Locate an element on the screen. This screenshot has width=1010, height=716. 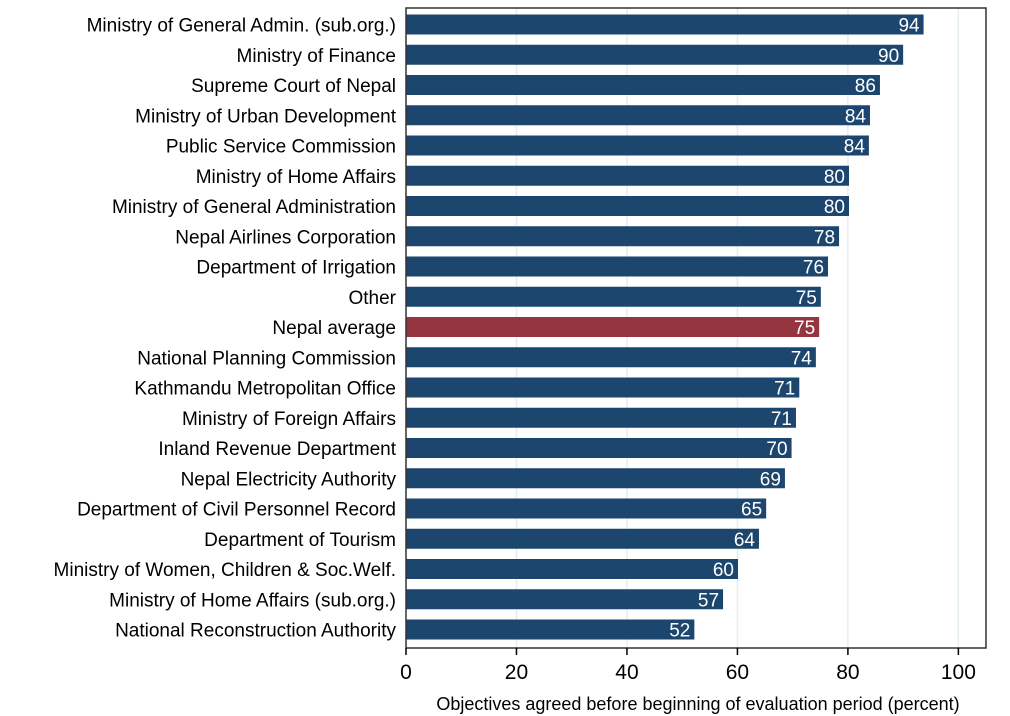
value-label: 70 is located at coordinates (776, 449).